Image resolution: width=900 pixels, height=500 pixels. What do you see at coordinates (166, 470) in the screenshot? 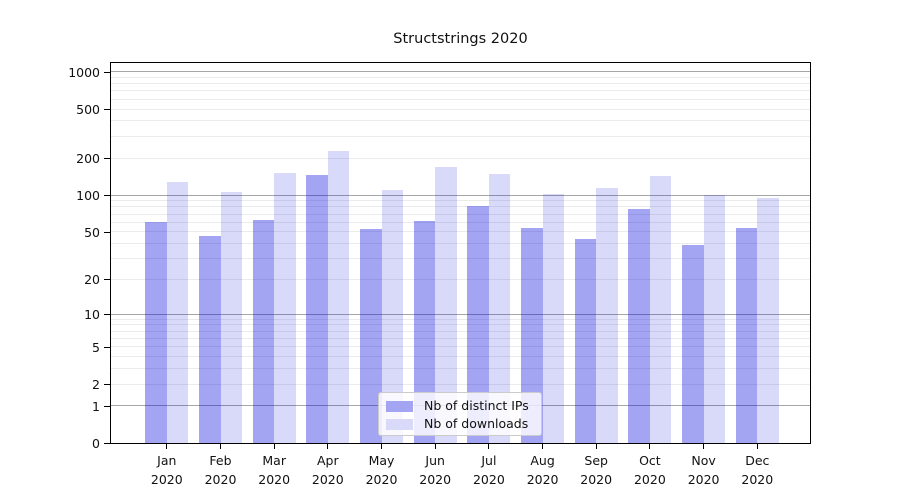
I see `x-tick-label: Jan 2020` at bounding box center [166, 470].